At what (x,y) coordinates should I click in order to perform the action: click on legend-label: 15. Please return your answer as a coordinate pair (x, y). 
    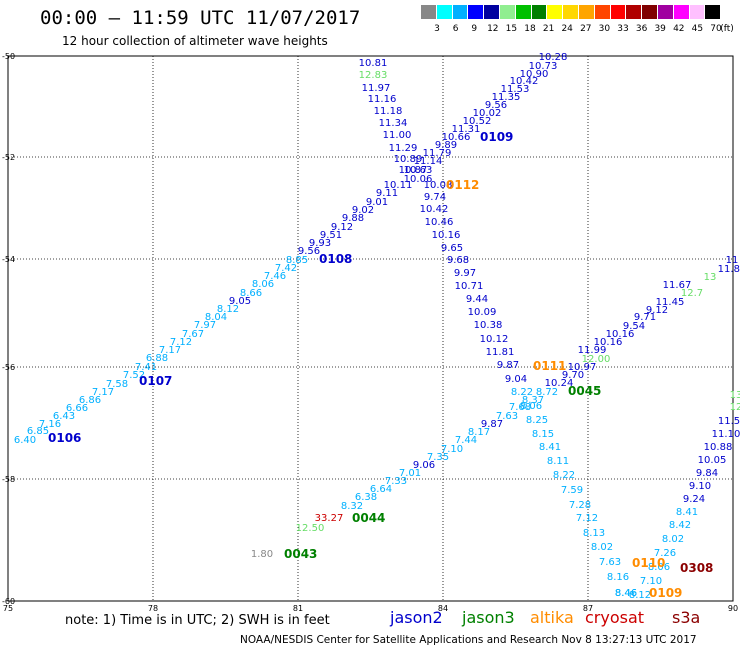
    Looking at the image, I should click on (511, 29).